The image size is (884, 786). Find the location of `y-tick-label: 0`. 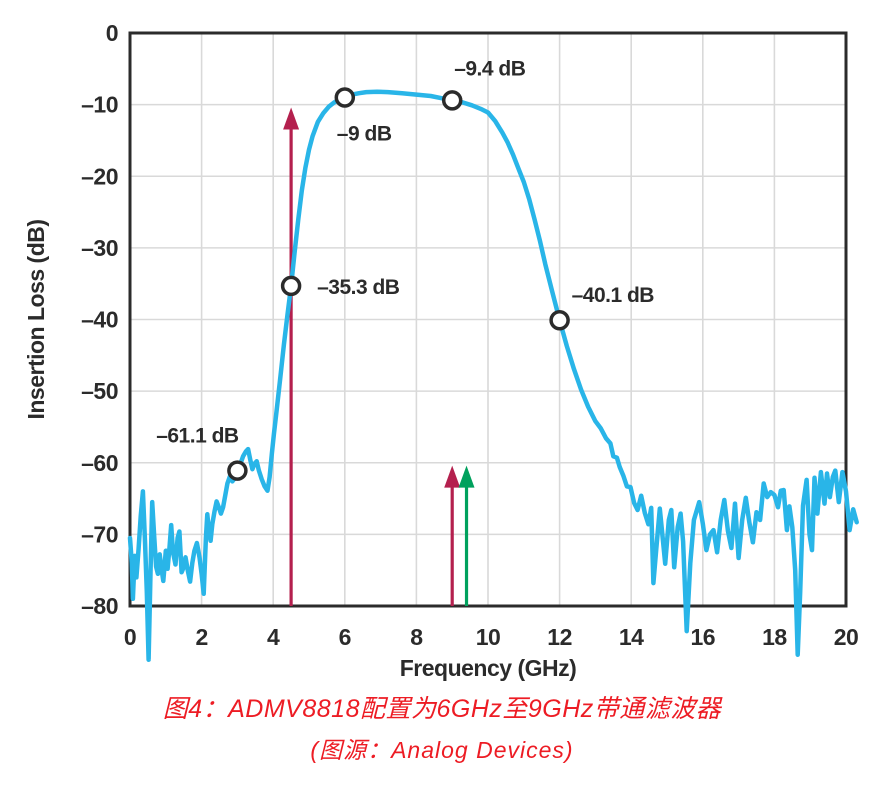

y-tick-label: 0 is located at coordinates (112, 33).